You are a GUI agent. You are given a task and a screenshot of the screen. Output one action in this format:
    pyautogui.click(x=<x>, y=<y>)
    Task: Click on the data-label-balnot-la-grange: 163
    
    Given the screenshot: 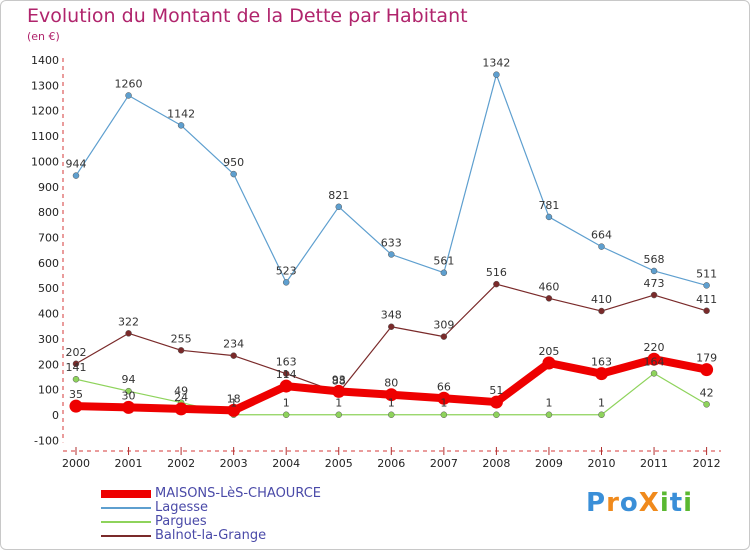 What is the action you would take?
    pyautogui.click(x=286, y=362)
    